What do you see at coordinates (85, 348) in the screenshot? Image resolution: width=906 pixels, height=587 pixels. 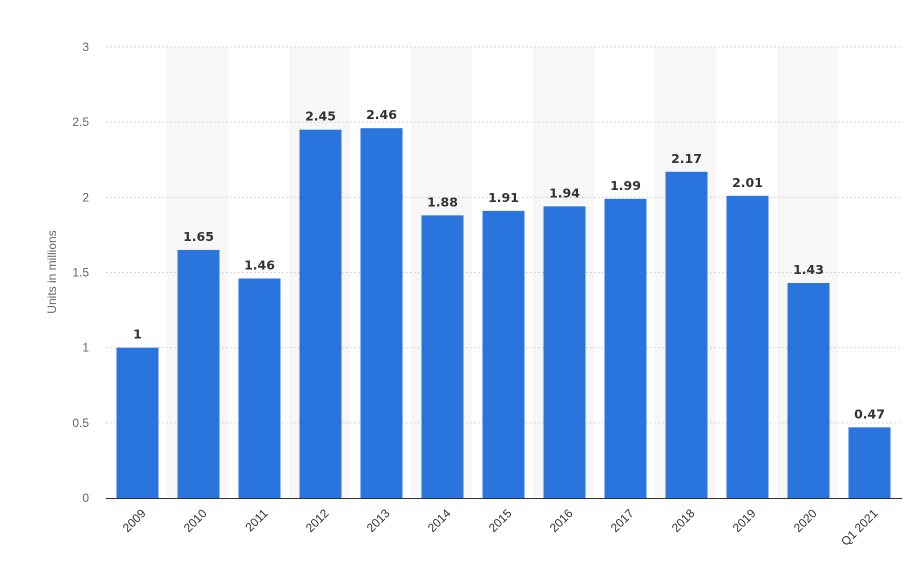 I see `y-tick-label: 1` at bounding box center [85, 348].